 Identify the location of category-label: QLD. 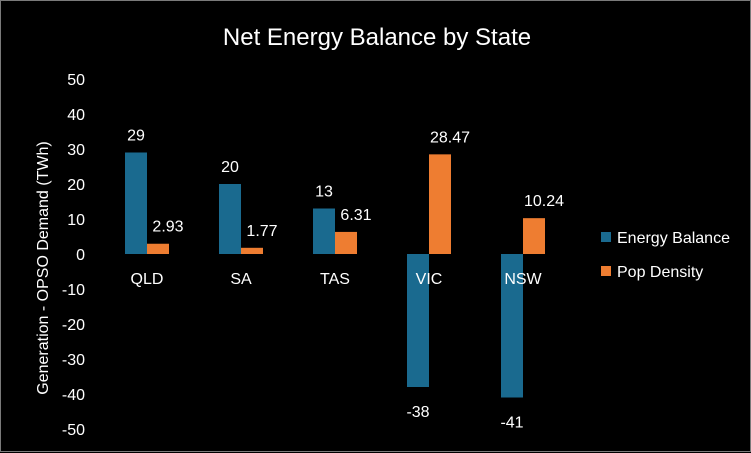
(147, 279).